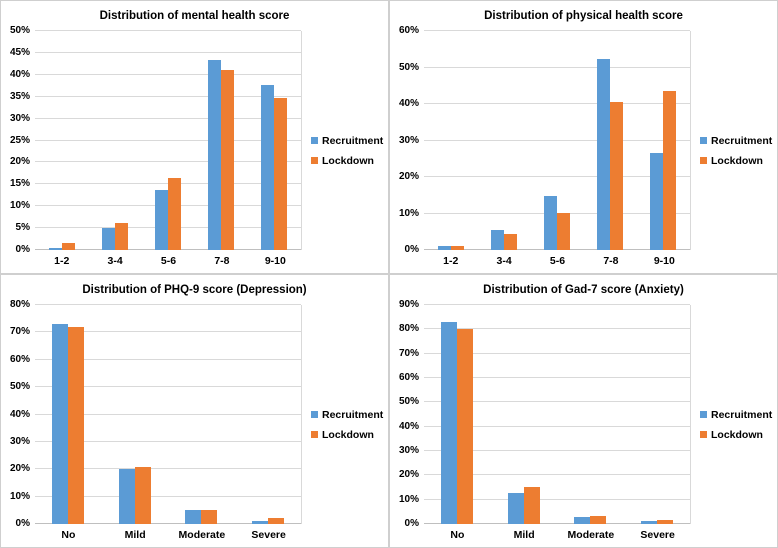  What do you see at coordinates (314, 140) in the screenshot?
I see `recruitment-legend-swatch-icon` at bounding box center [314, 140].